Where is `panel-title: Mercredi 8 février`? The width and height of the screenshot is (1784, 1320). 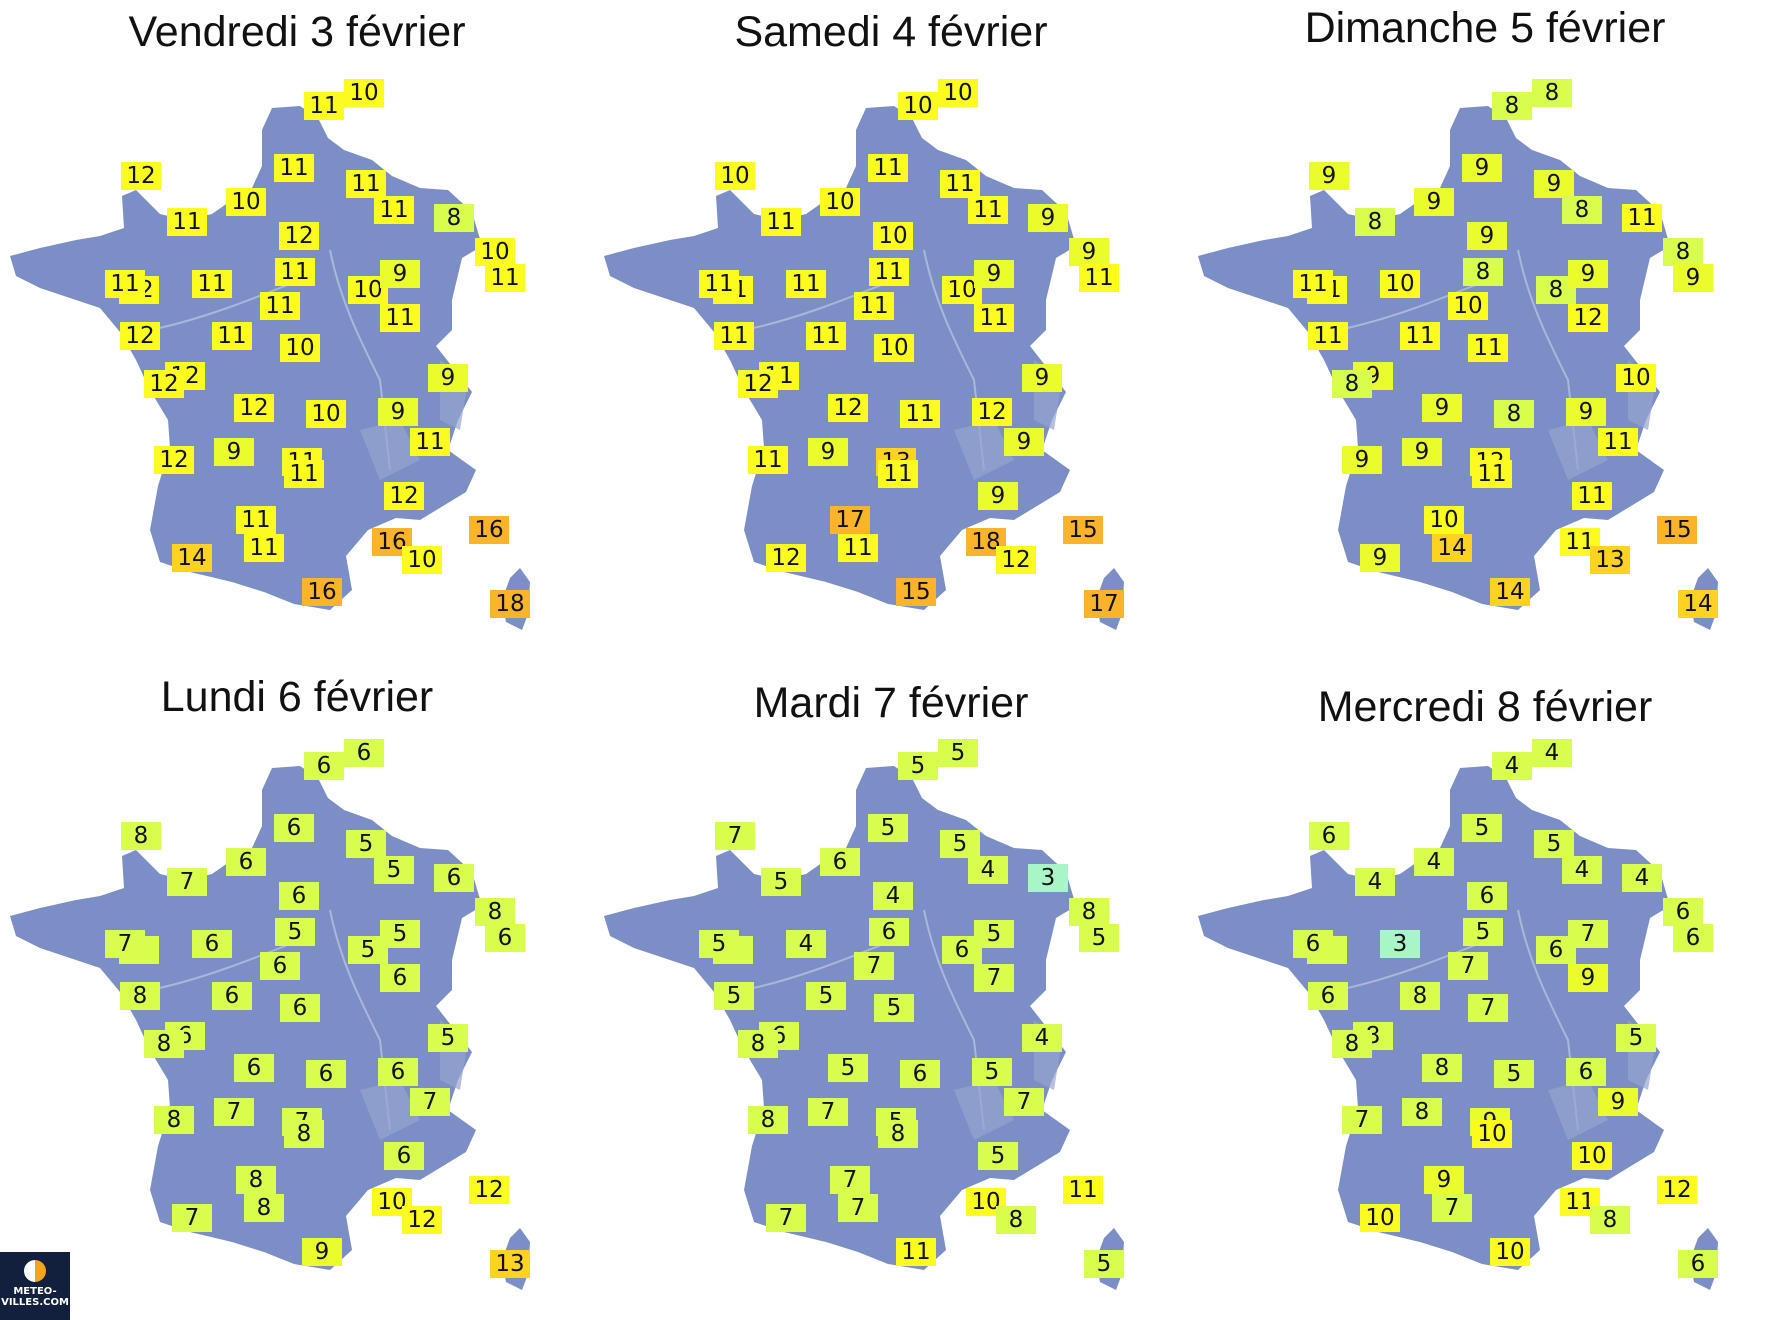 panel-title: Mercredi 8 février is located at coordinates (1485, 707).